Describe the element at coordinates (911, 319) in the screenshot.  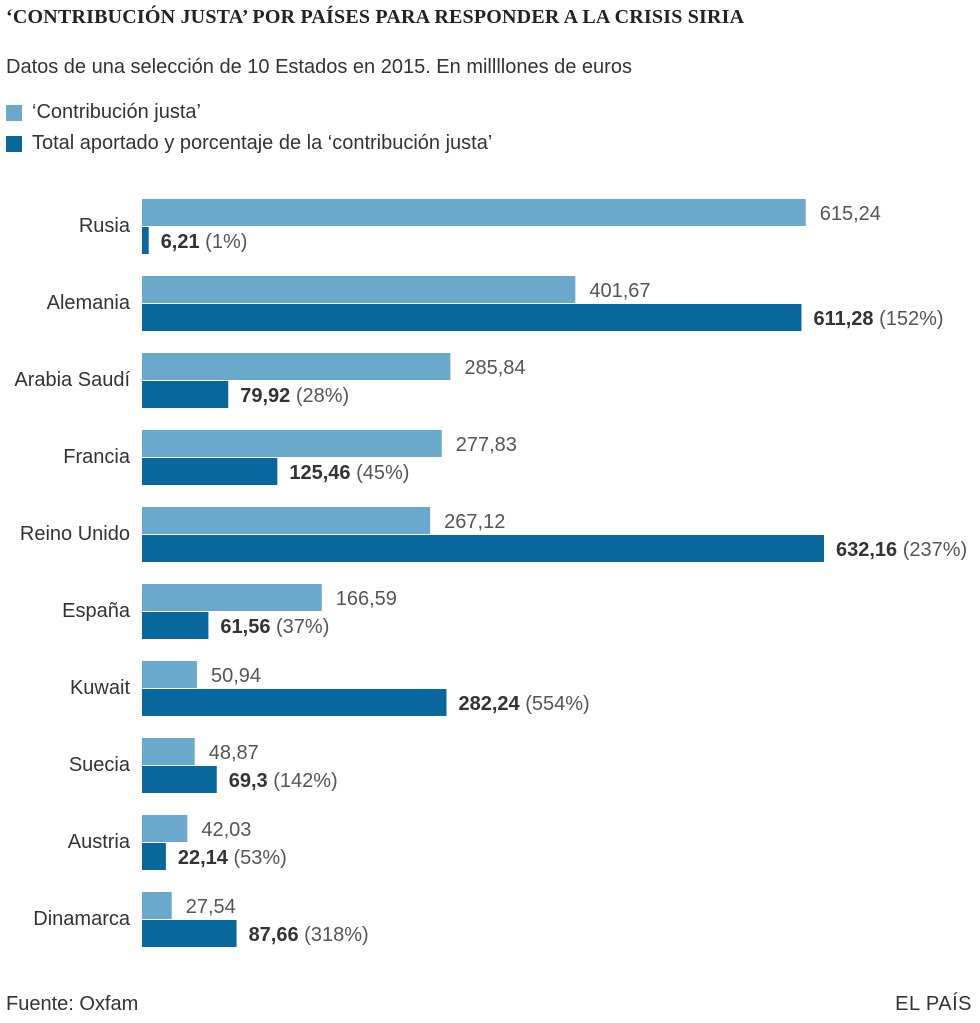
I see `percent-of-fair: (152%)` at that location.